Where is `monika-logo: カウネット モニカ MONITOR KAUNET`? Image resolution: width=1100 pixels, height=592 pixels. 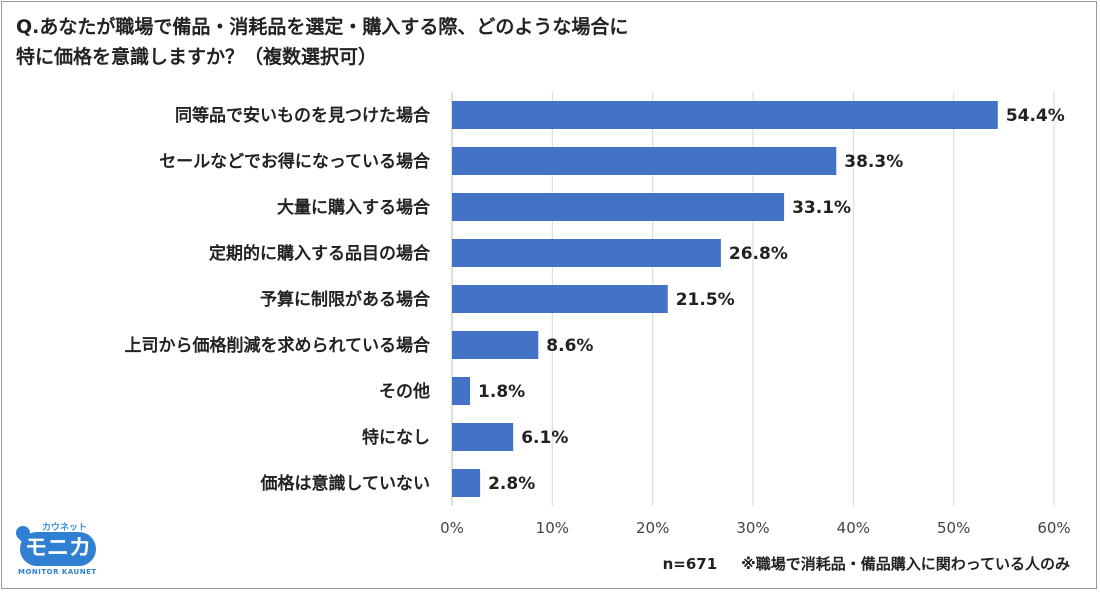
monika-logo: カウネット モニカ MONITOR KAUNET is located at coordinates (58, 551).